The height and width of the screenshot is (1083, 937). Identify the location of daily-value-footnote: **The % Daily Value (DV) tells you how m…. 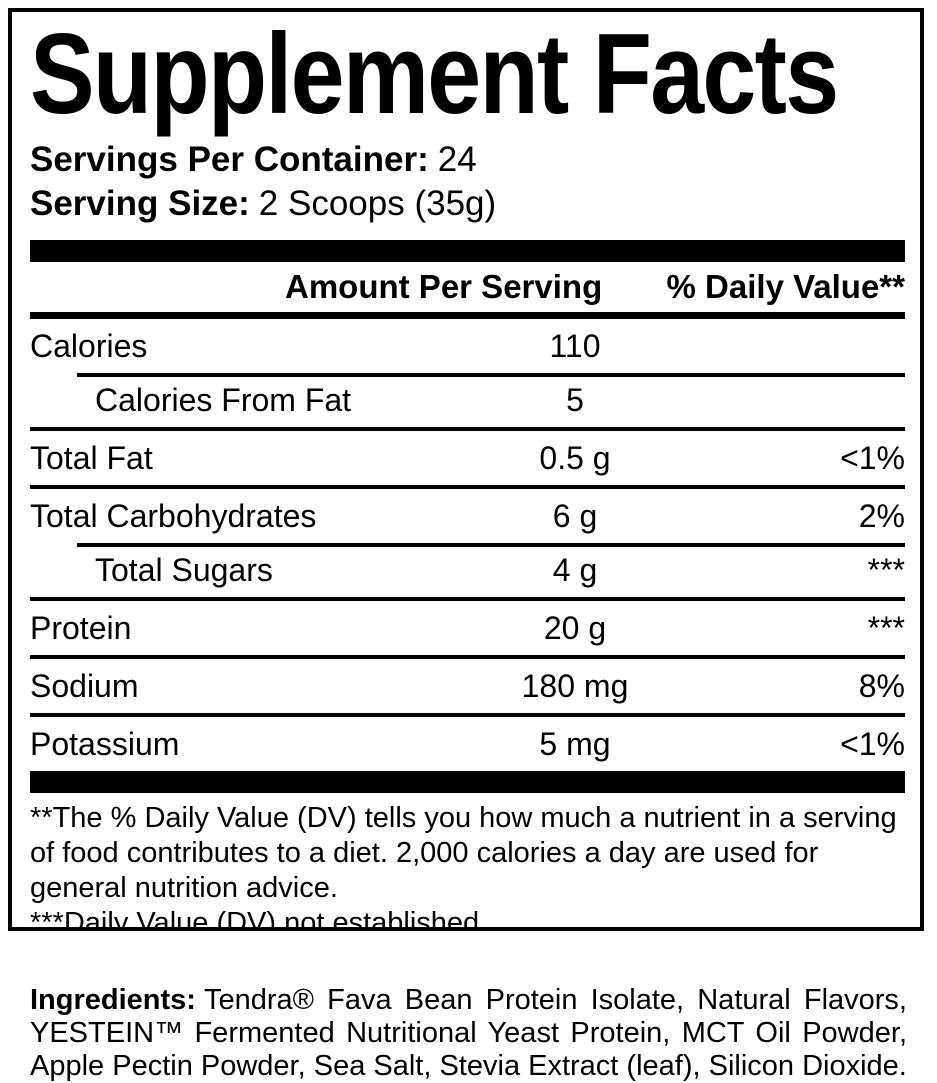
(463, 853).